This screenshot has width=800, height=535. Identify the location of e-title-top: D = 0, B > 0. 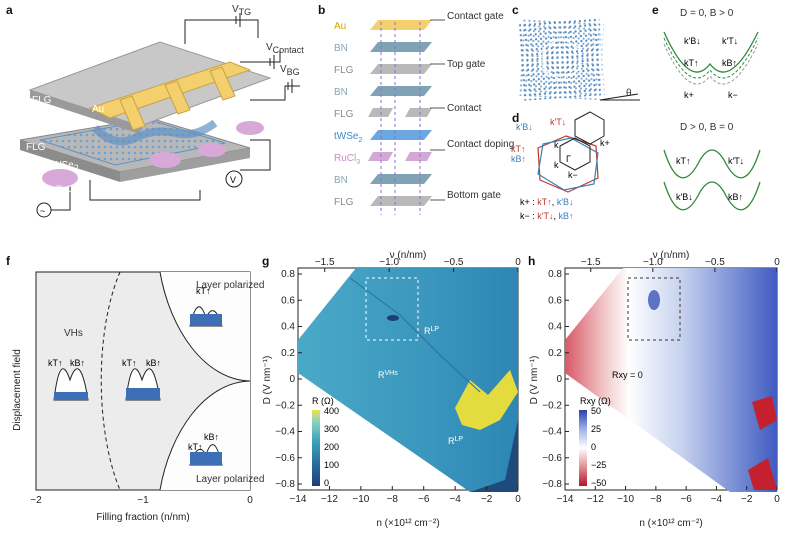
(707, 13).